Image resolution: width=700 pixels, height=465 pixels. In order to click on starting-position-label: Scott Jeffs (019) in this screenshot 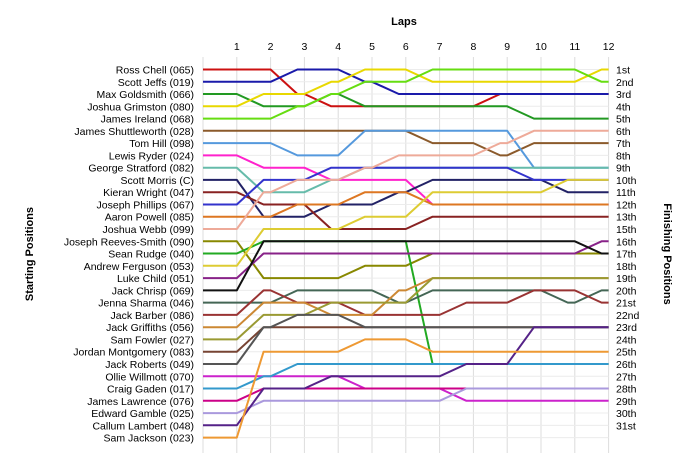, I will do `click(156, 83)`.